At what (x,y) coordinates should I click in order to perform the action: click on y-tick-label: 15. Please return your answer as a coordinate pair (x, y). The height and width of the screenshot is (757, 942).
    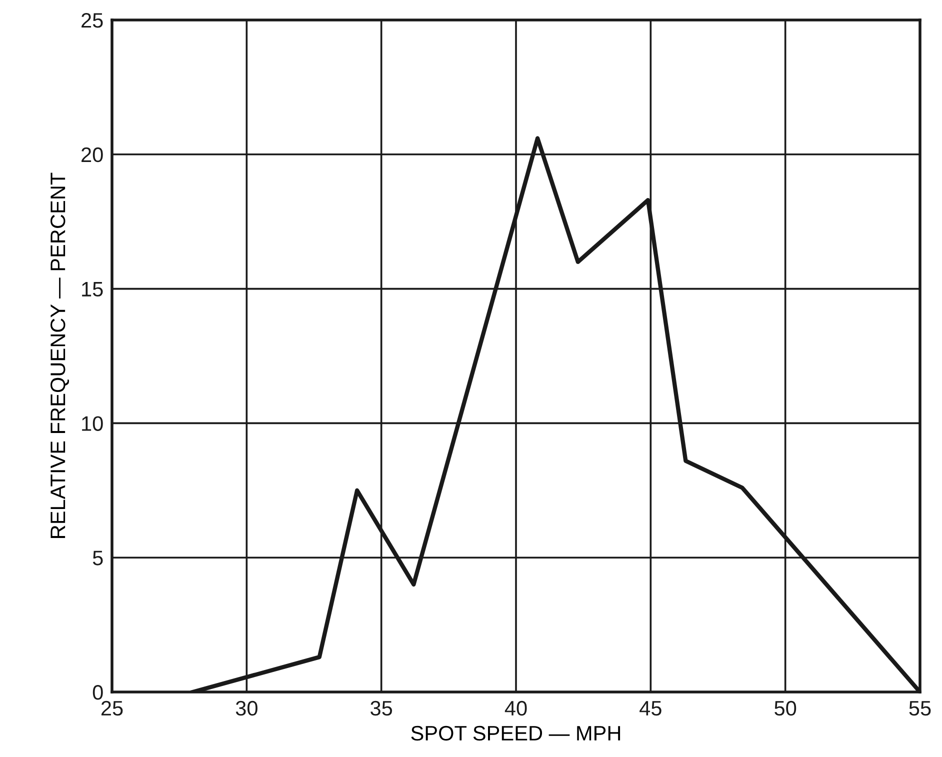
    Looking at the image, I should click on (92, 289).